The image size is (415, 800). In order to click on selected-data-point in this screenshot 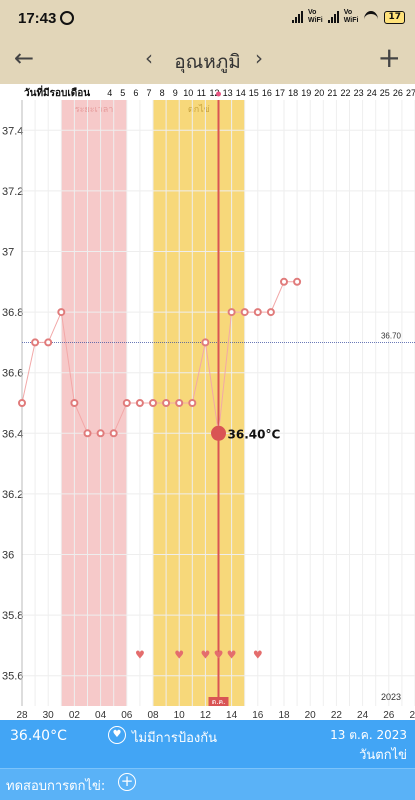, I will do `click(218, 433)`.